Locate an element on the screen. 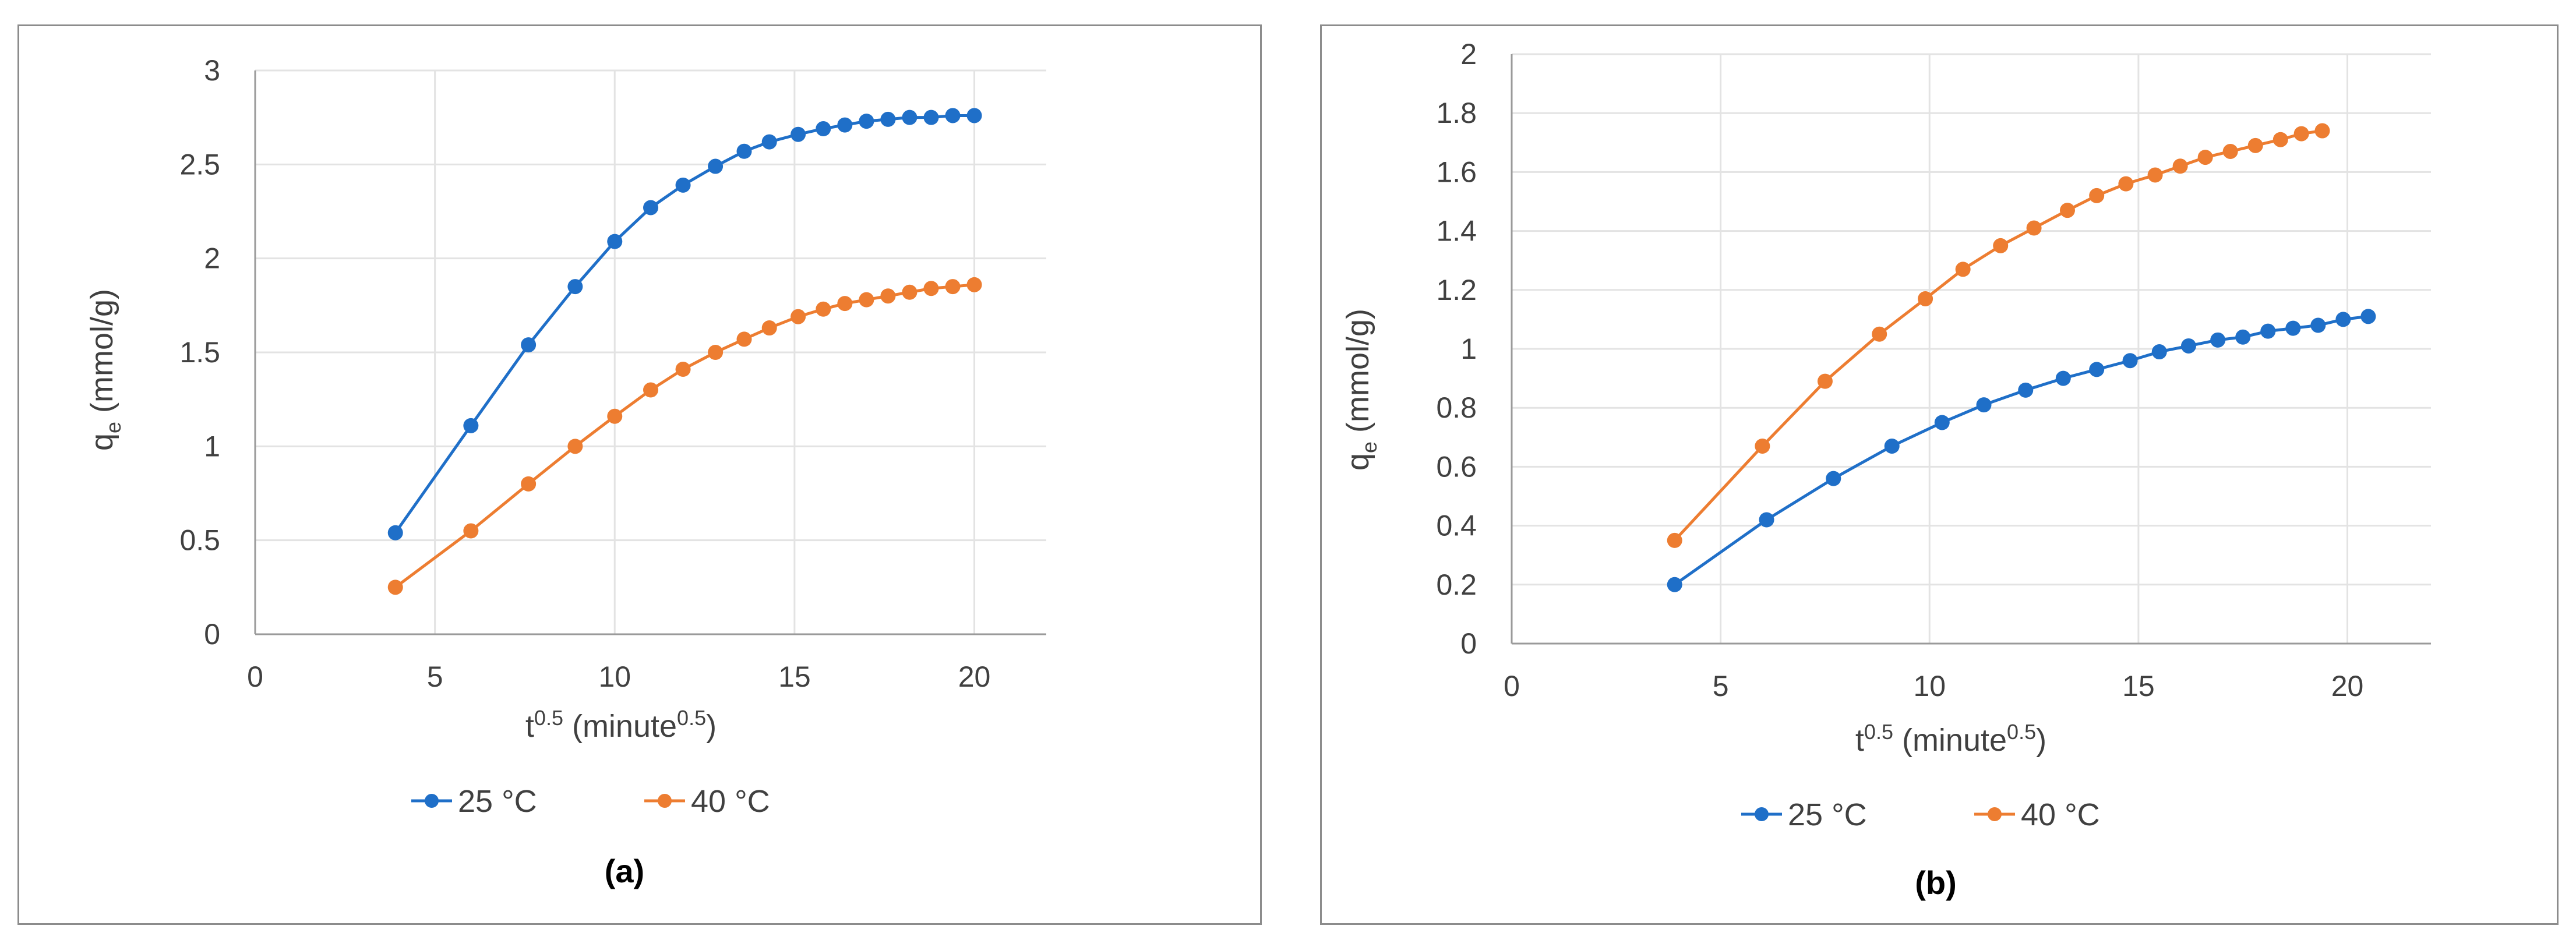 The height and width of the screenshot is (947, 2576). y-tick-label: 1.8 is located at coordinates (1456, 113).